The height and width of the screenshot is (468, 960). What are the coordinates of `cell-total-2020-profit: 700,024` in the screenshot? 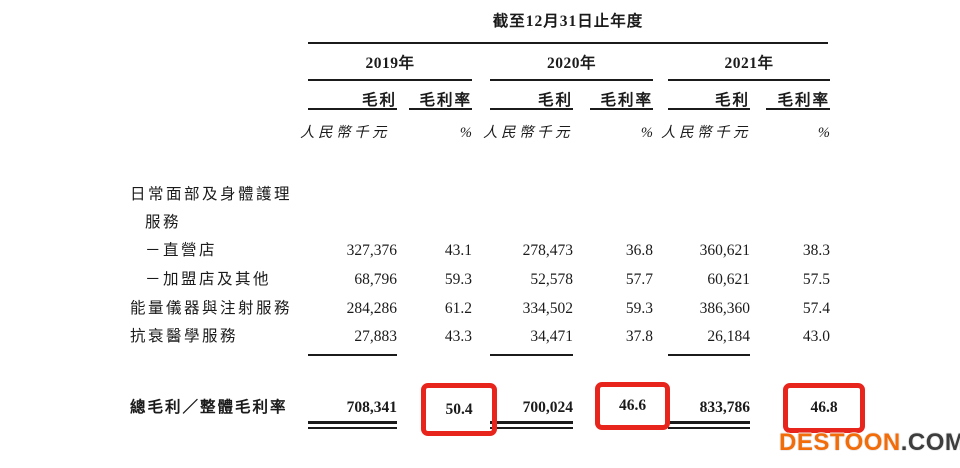 It's located at (547, 407).